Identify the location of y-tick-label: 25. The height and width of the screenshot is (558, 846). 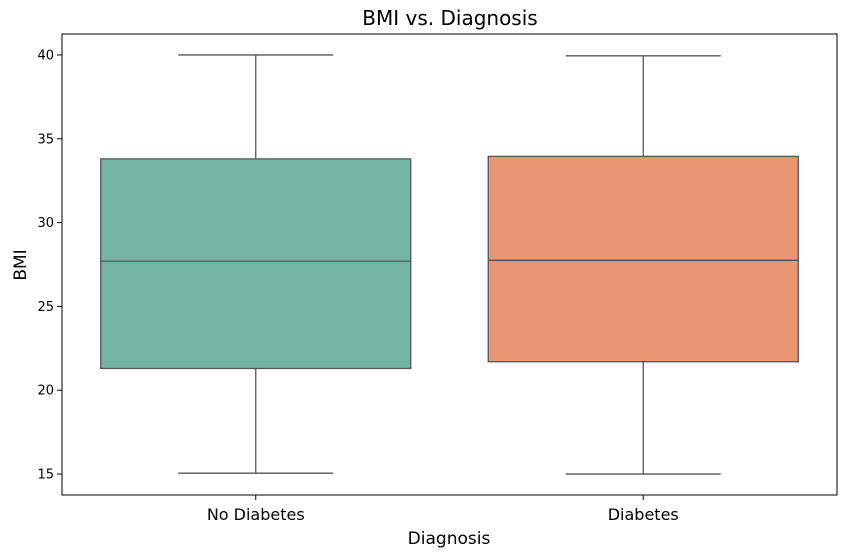
(45, 307).